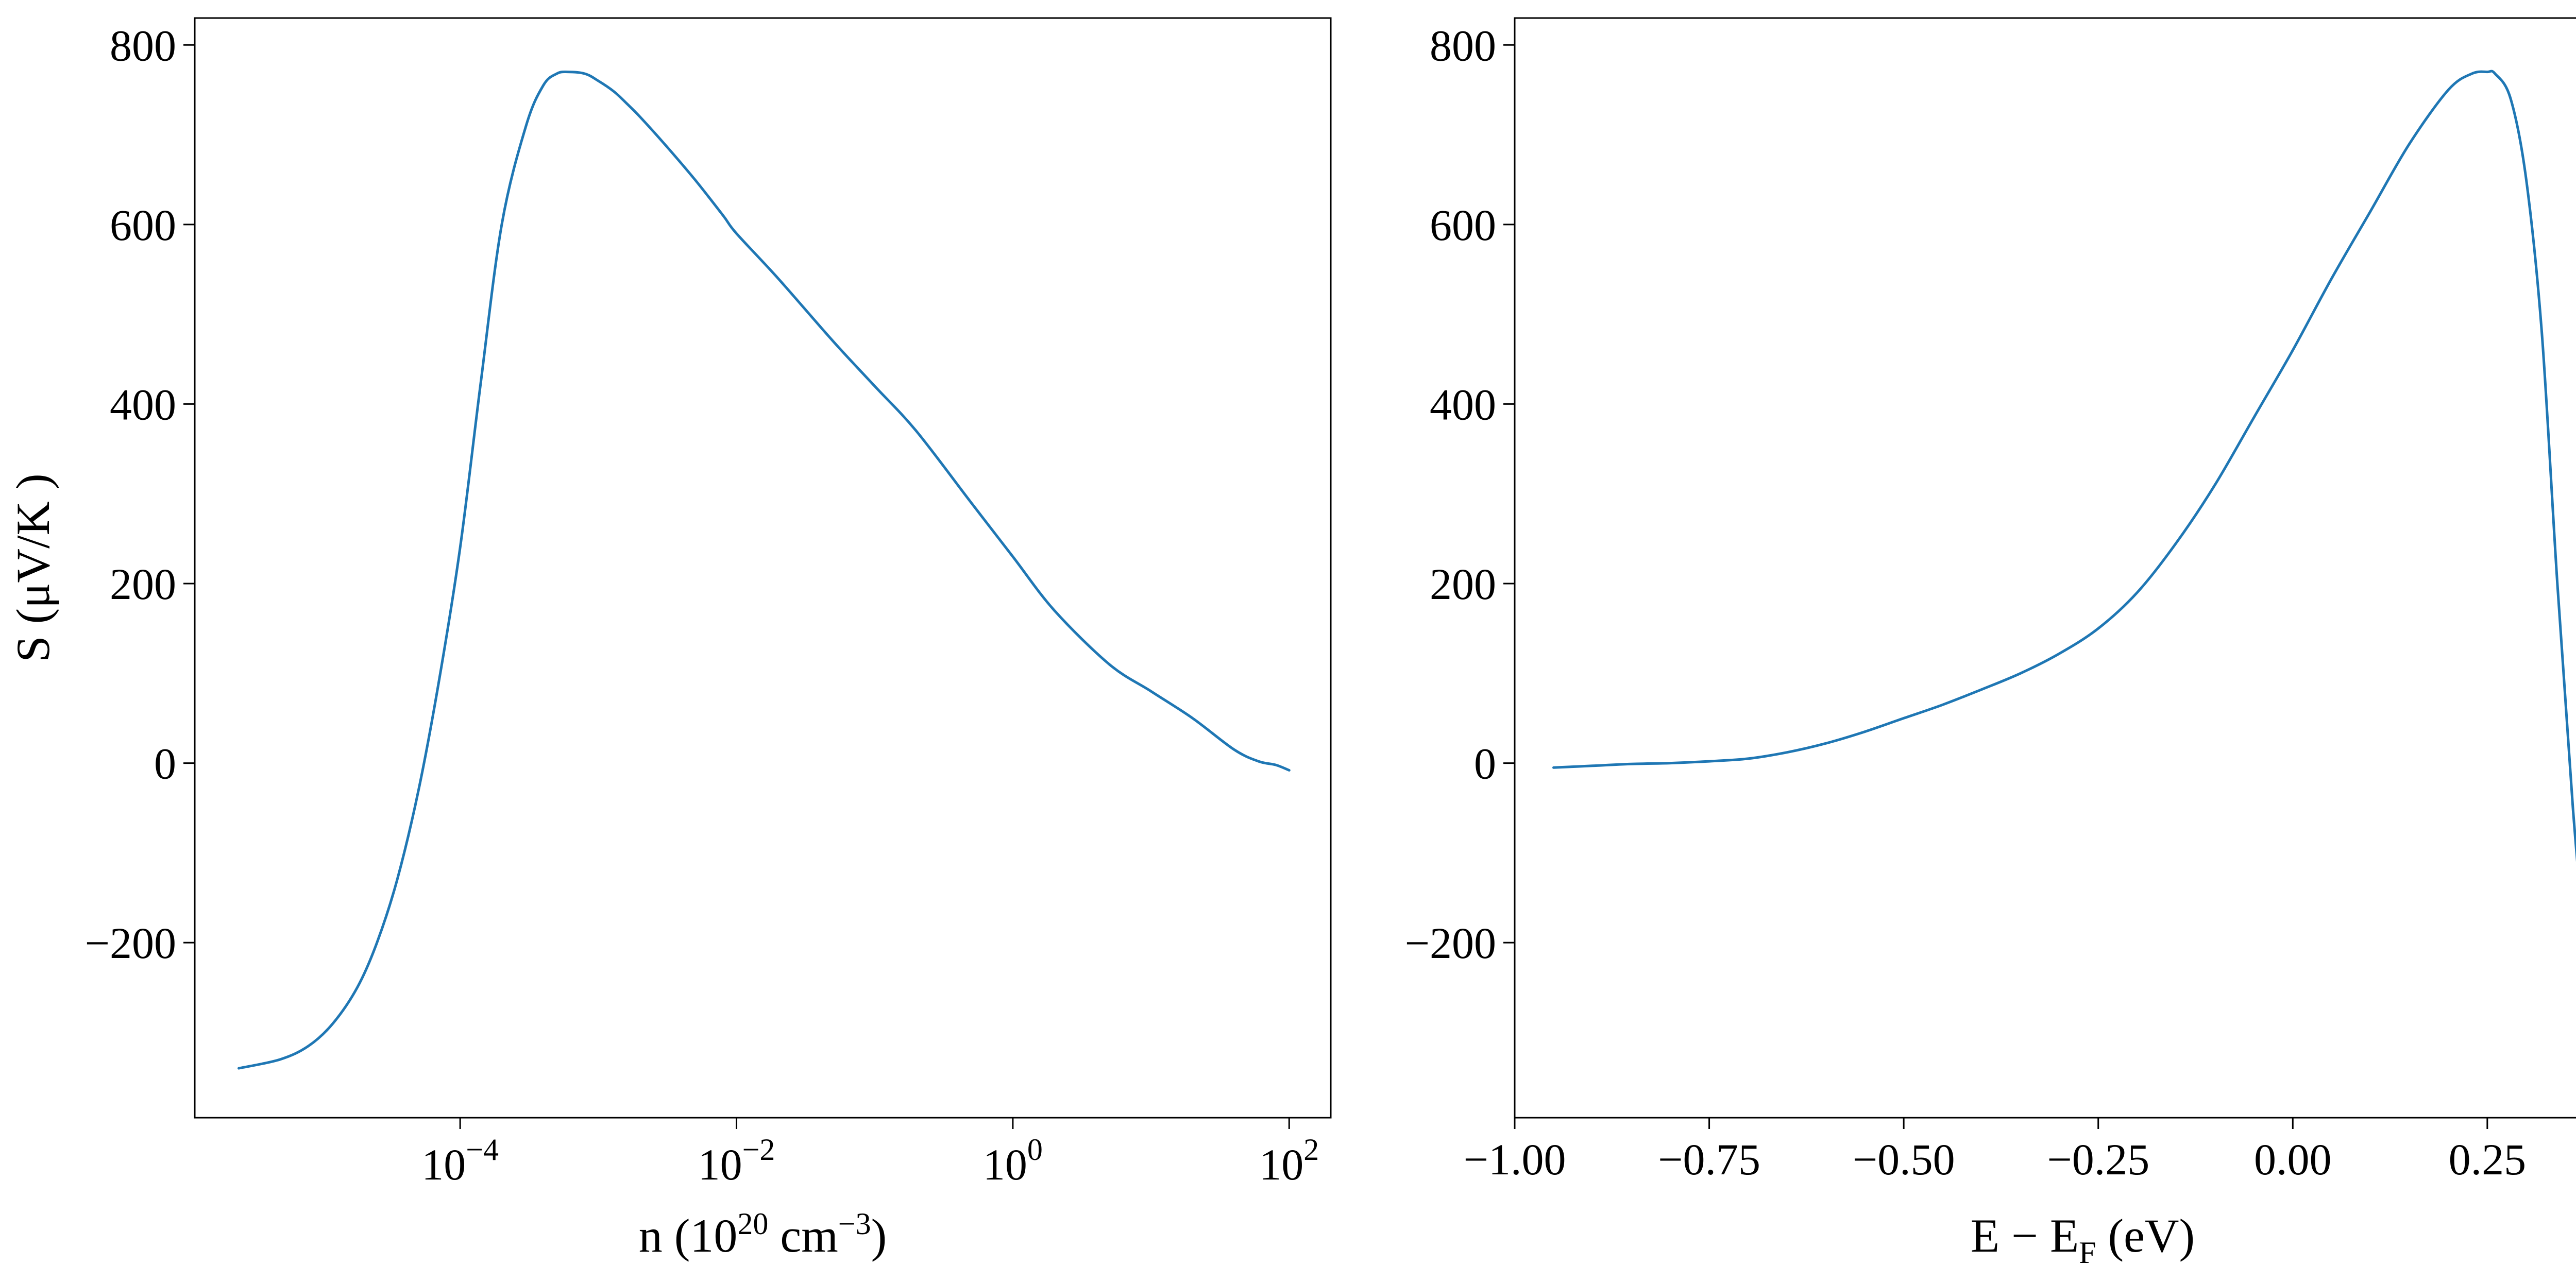 Image resolution: width=2576 pixels, height=1282 pixels. What do you see at coordinates (33, 567) in the screenshot?
I see `left-panel-ylabel: S (μV/K )` at bounding box center [33, 567].